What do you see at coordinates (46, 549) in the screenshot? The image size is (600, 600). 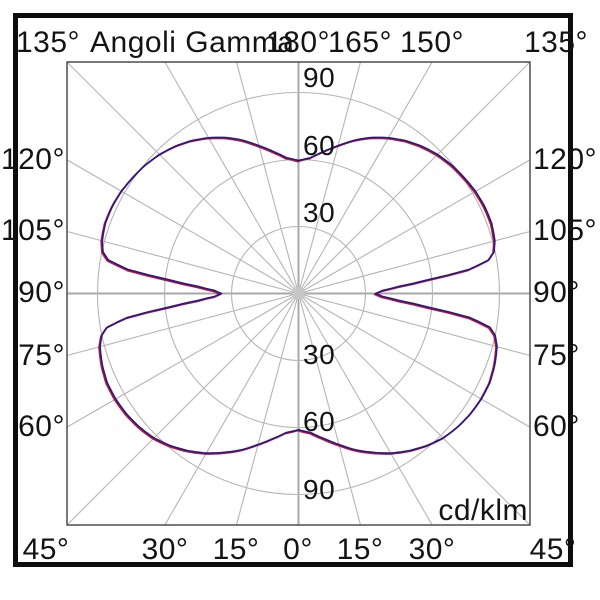 I see `angle-label-bottom-45-left: 45°` at bounding box center [46, 549].